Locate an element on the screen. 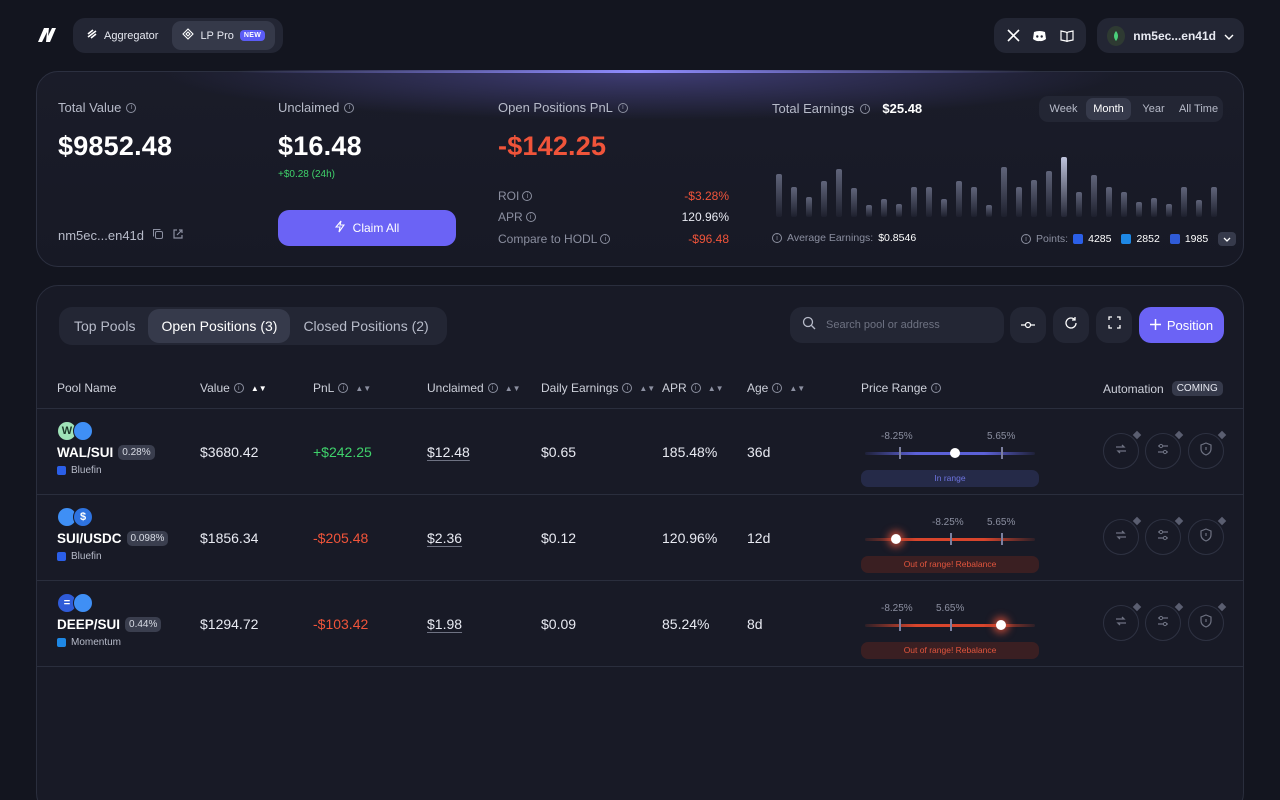  claim-all-button: Claim All is located at coordinates (367, 228).